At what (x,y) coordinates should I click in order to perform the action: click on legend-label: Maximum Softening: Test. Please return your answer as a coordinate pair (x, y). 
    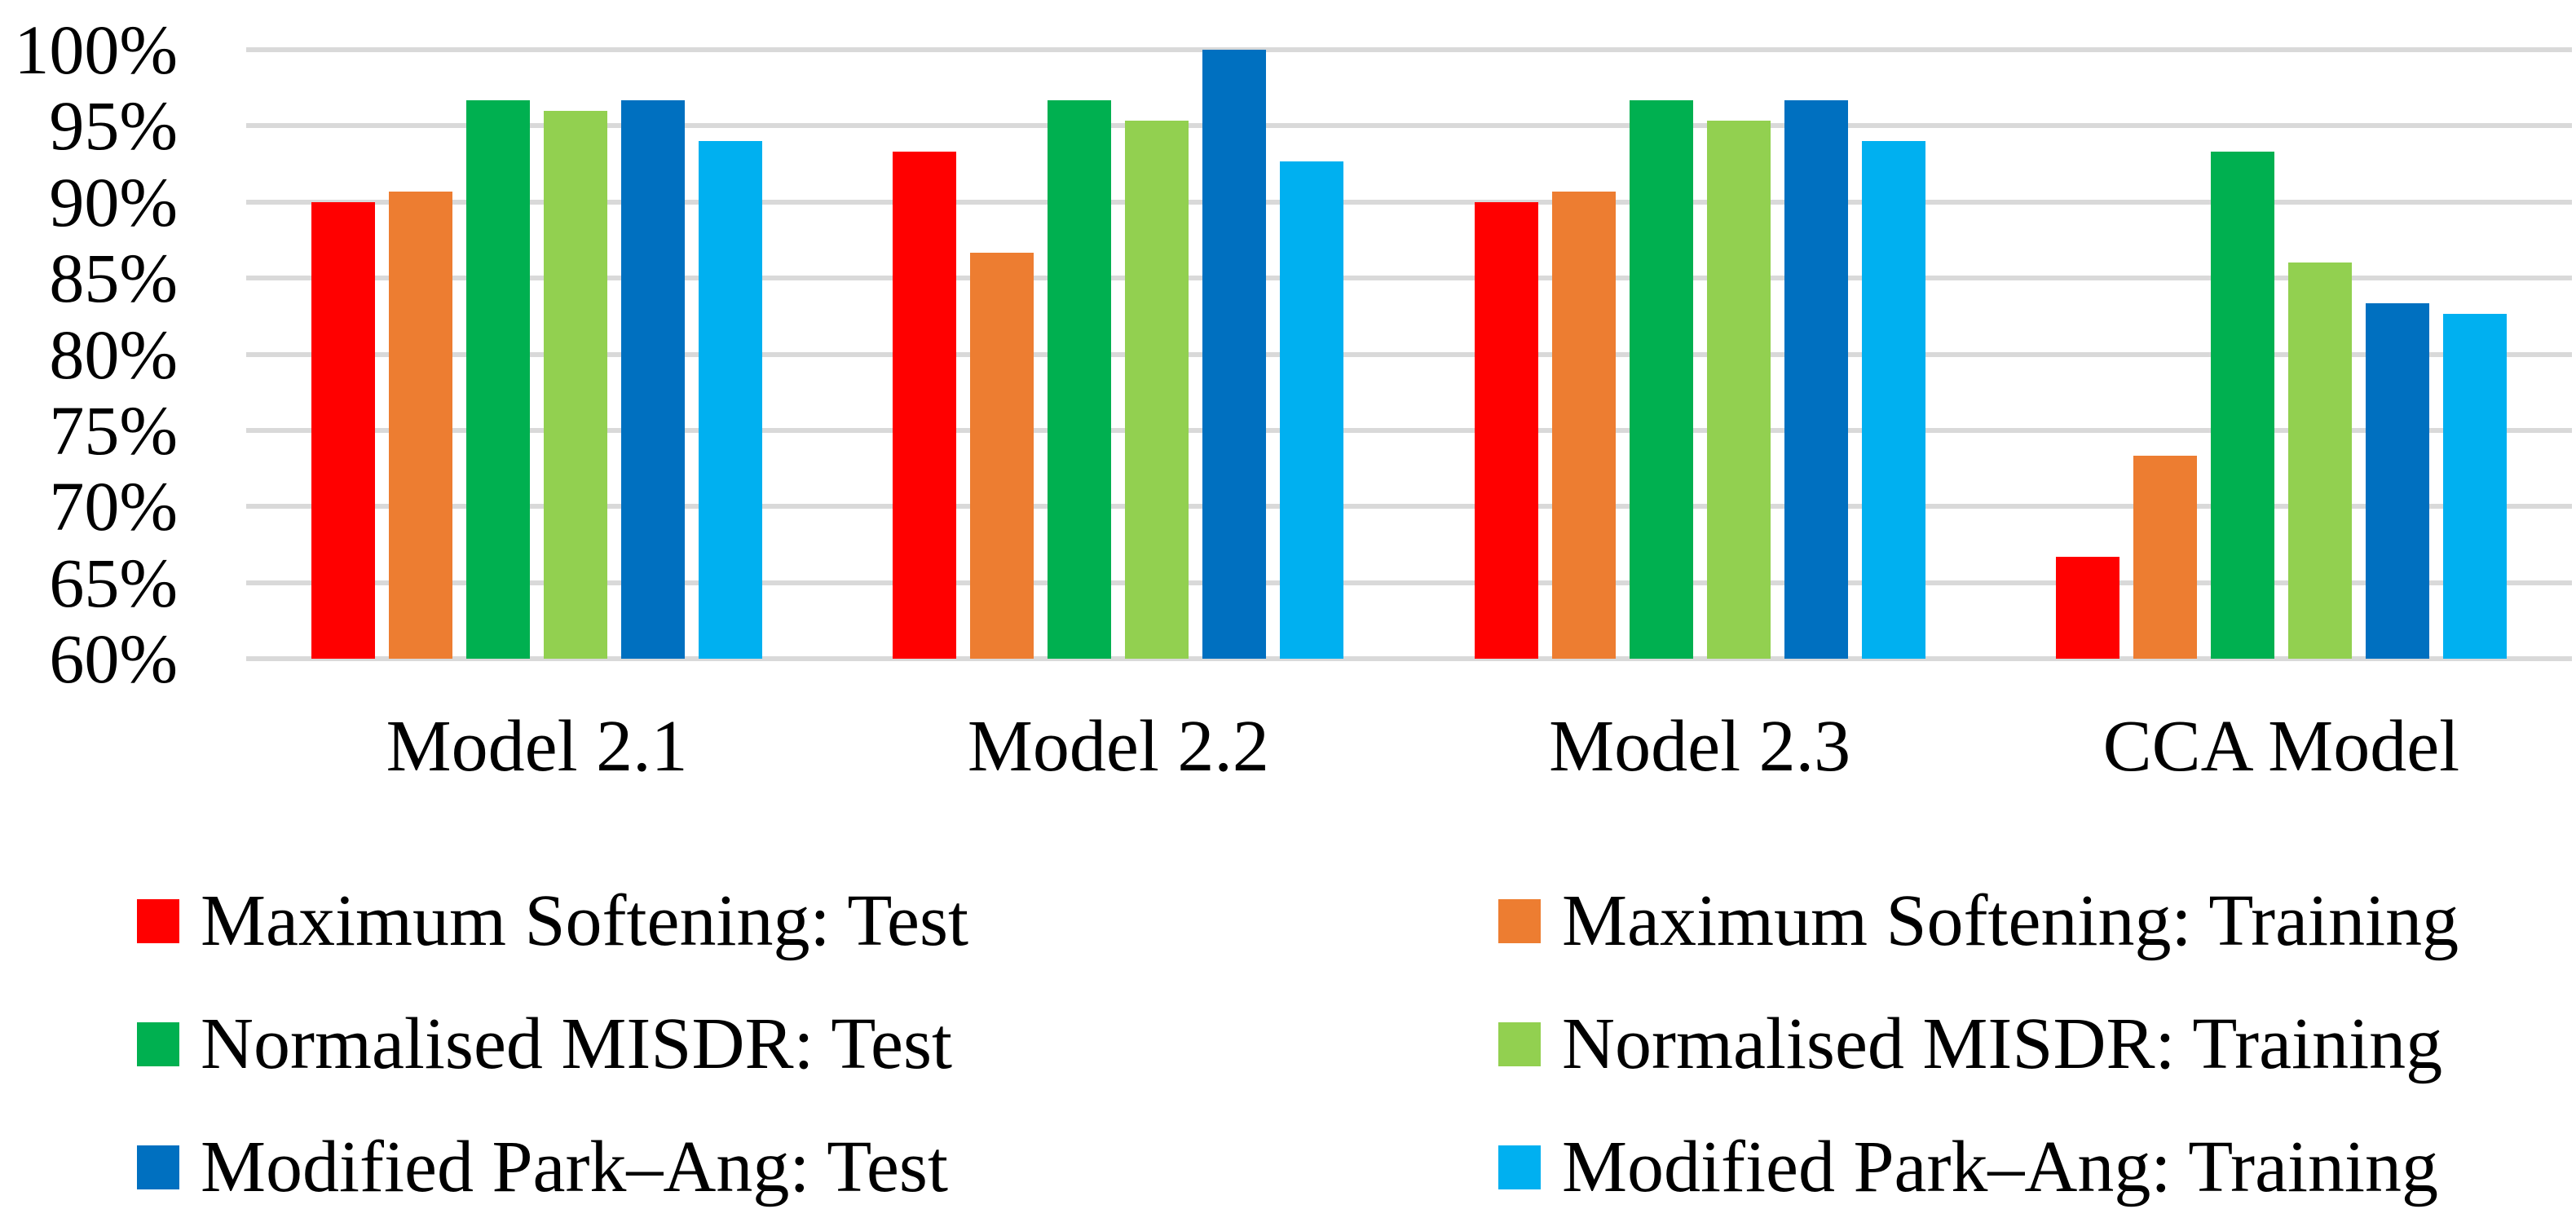
    Looking at the image, I should click on (585, 920).